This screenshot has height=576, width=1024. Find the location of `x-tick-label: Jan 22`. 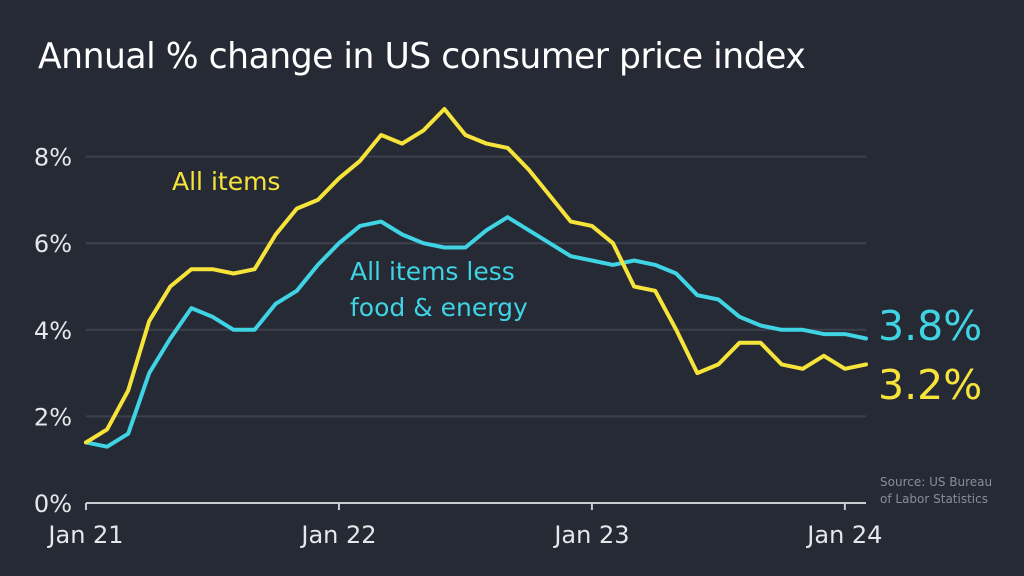

x-tick-label: Jan 22 is located at coordinates (337, 535).